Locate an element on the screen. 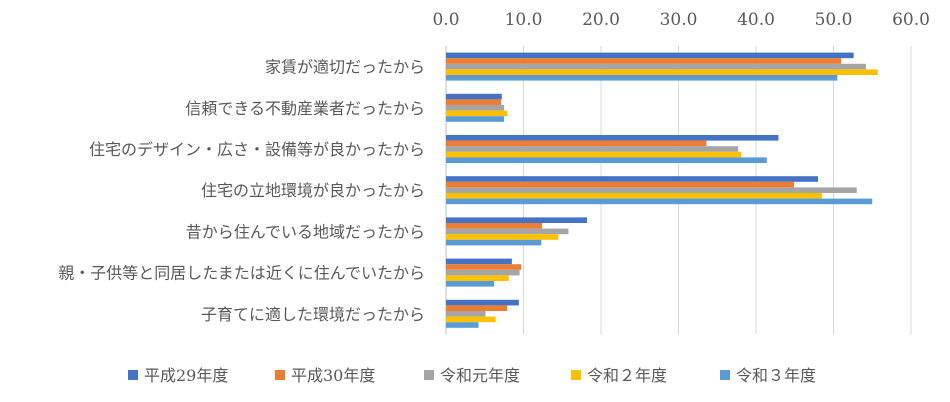 Image resolution: width=950 pixels, height=402 pixels. legend-label: 令和元年度 is located at coordinates (480, 375).